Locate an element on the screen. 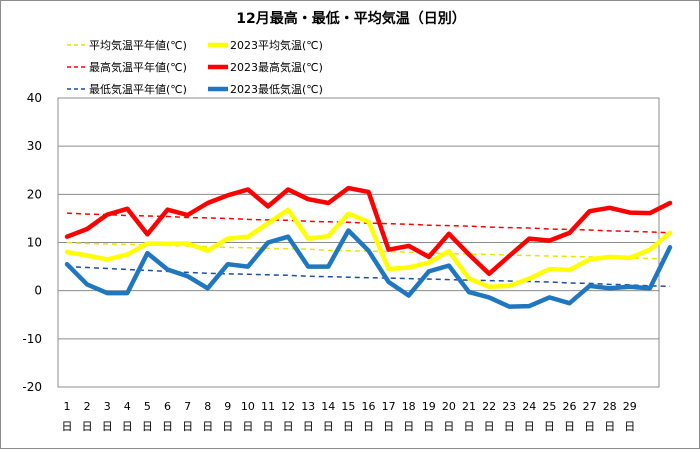  y-axis: 40 30 20 10 0 -10 -20 is located at coordinates (32, 242).